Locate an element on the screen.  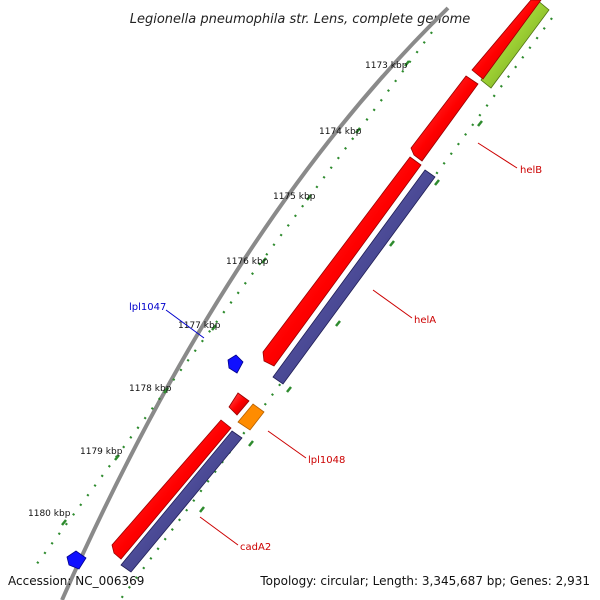
forward-gene-top is located at coordinates (506, 40).